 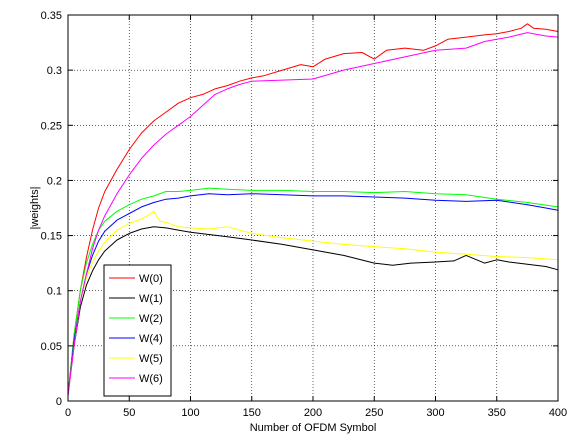 I want to click on y-tick-label: 0.05, so click(x=51, y=347).